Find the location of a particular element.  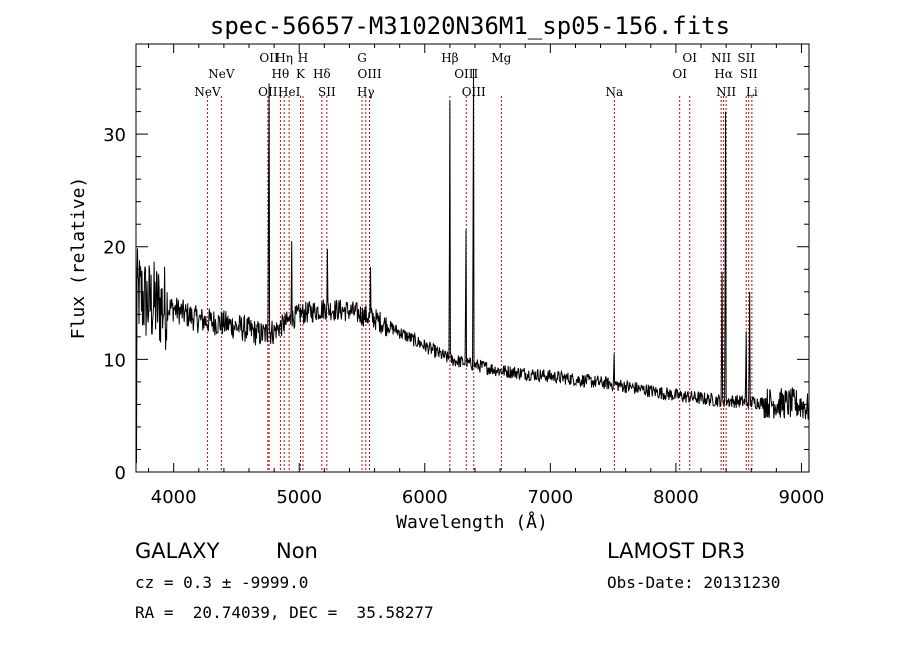

coordinates: RA = 20.74039, DEC = 35.58277 is located at coordinates (284, 612).